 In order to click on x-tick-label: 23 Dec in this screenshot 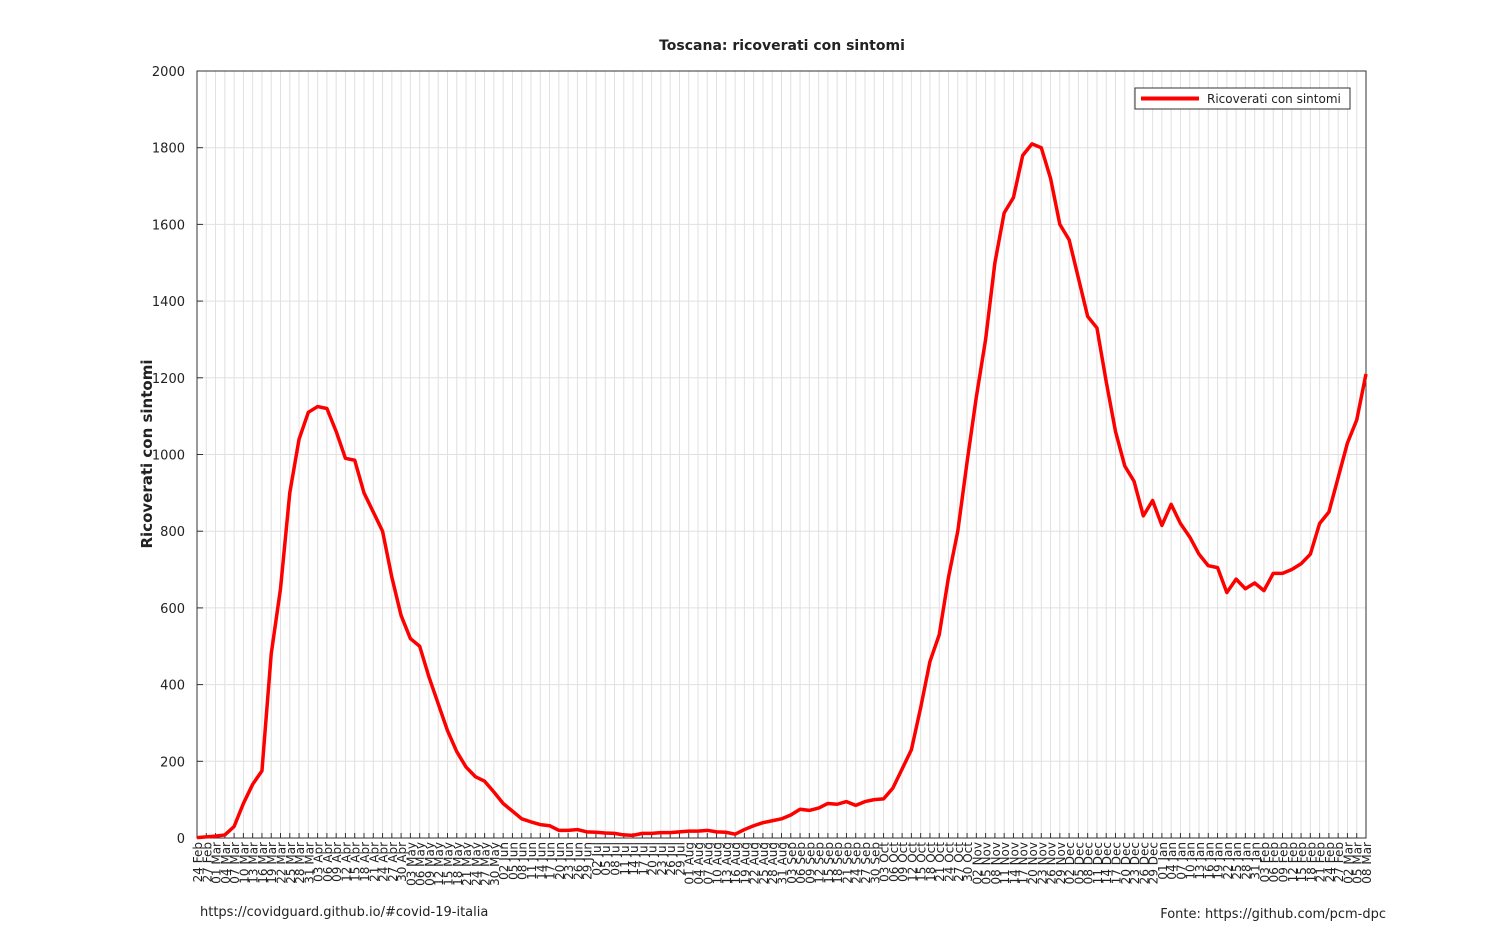, I will do `click(1135, 863)`.